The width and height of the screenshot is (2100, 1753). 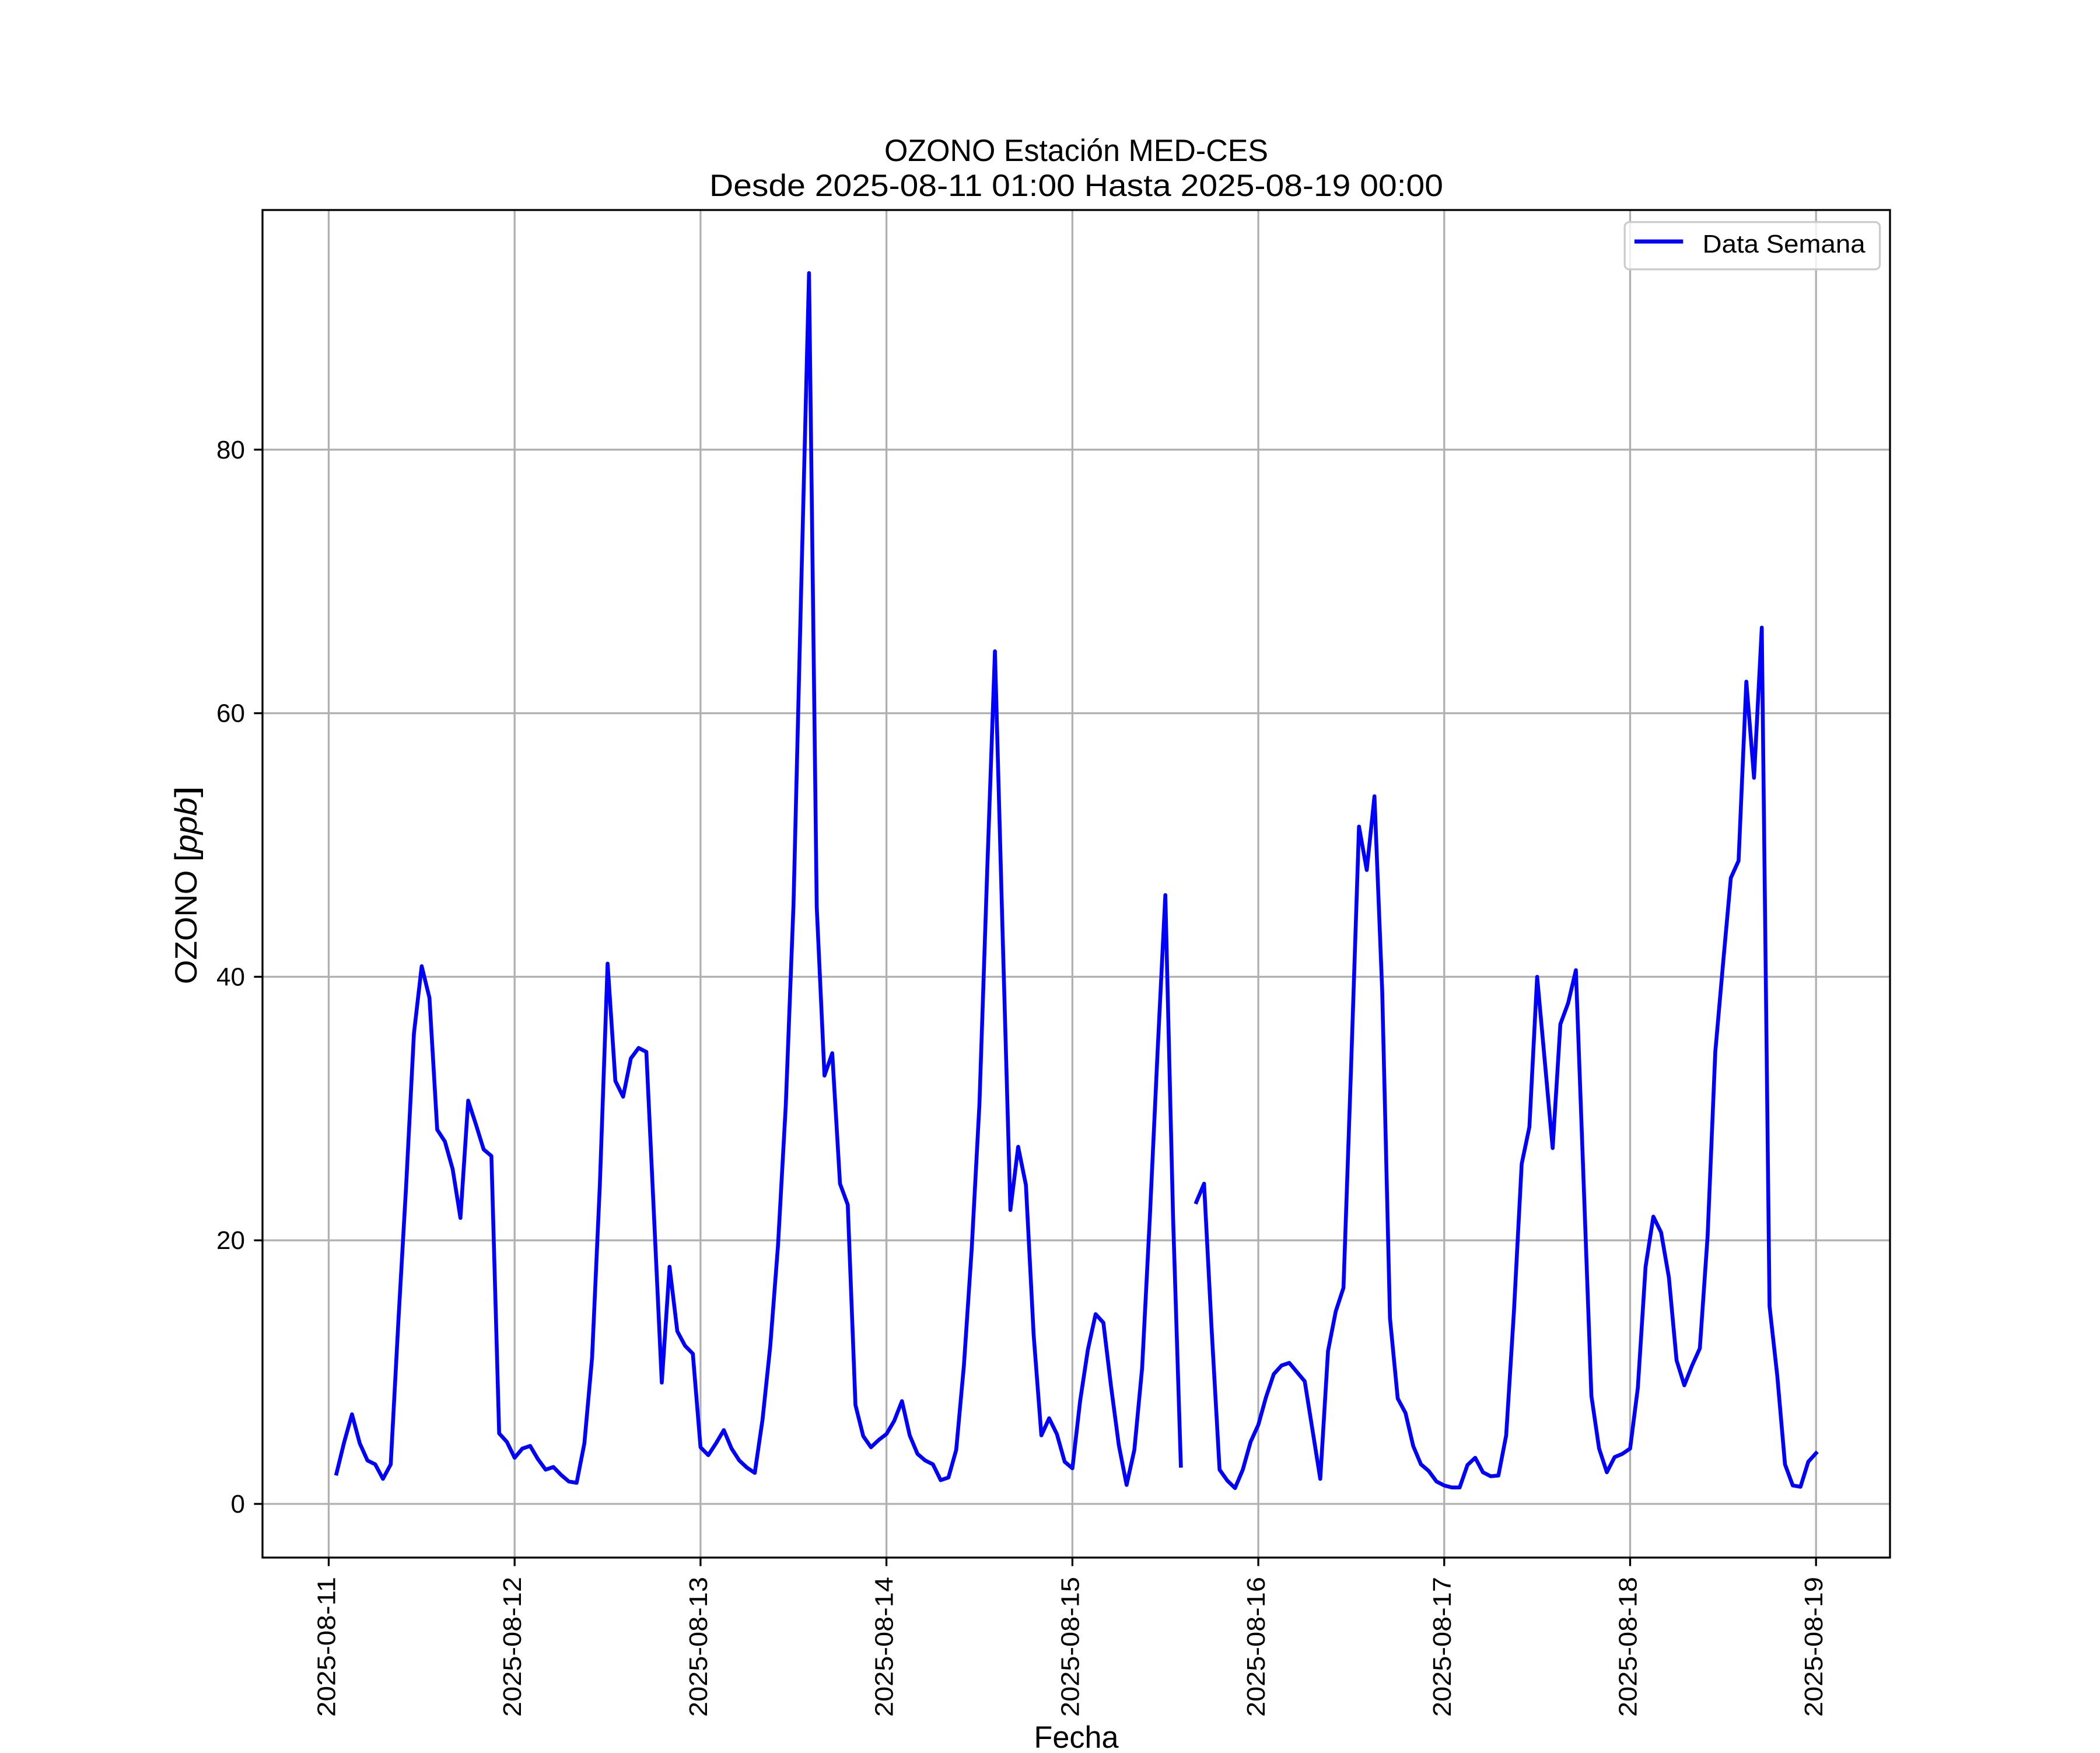 I want to click on svg-text: 60, so click(x=230, y=713).